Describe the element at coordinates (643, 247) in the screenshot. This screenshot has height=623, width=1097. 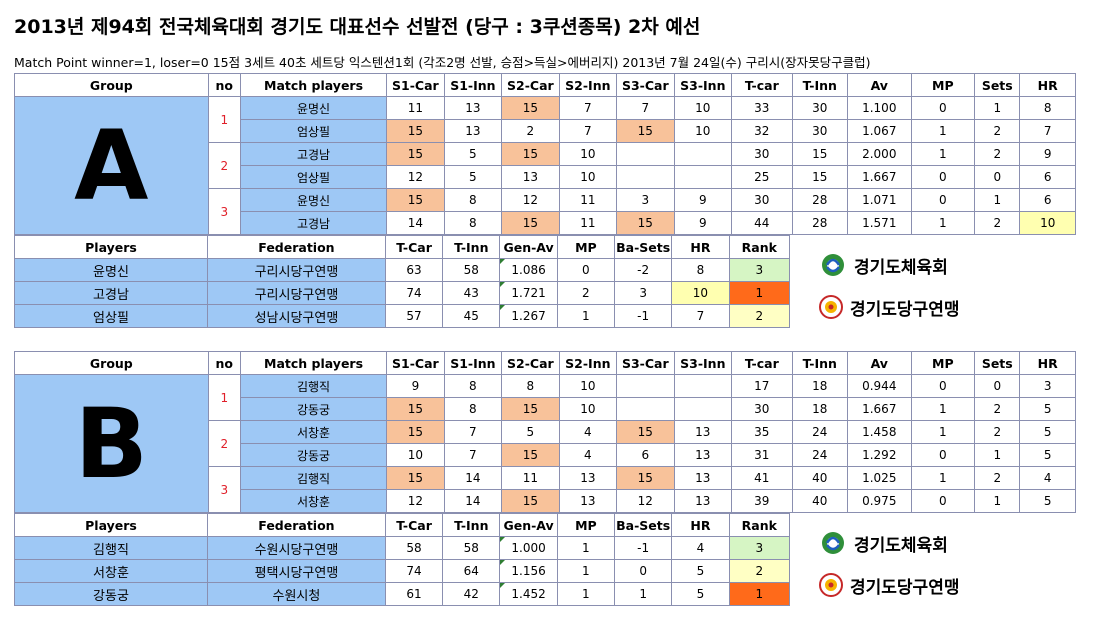
I see `col-header: Ba-Sets` at that location.